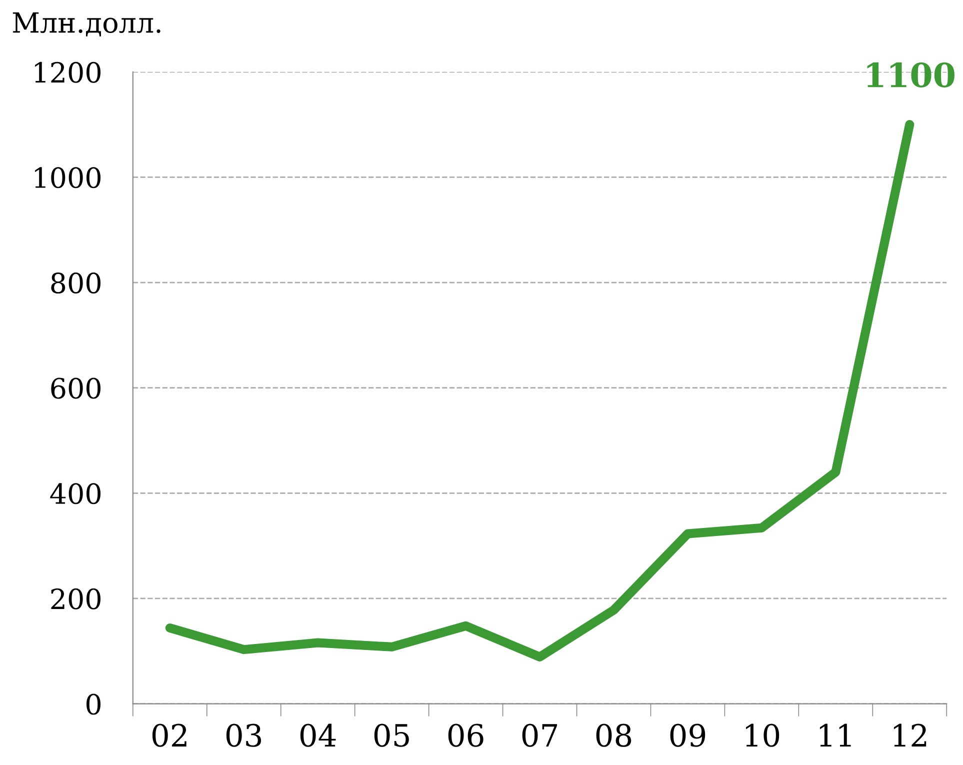 The width and height of the screenshot is (963, 765). What do you see at coordinates (75, 599) in the screenshot?
I see `y-tick-label: 200` at bounding box center [75, 599].